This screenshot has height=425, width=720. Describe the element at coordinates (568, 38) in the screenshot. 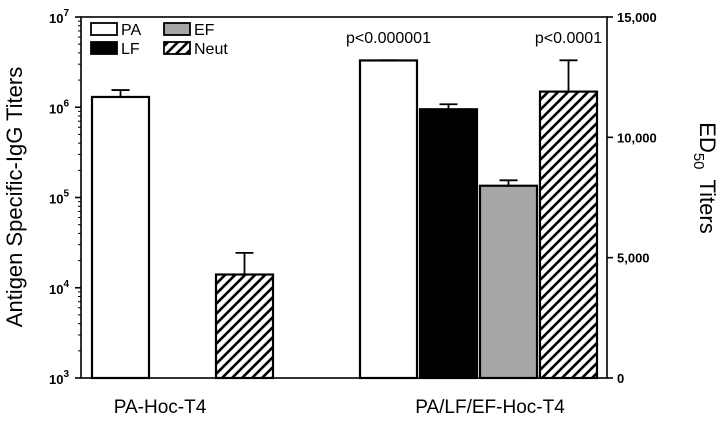

I see `p-value-annotation: p<0.0001` at that location.